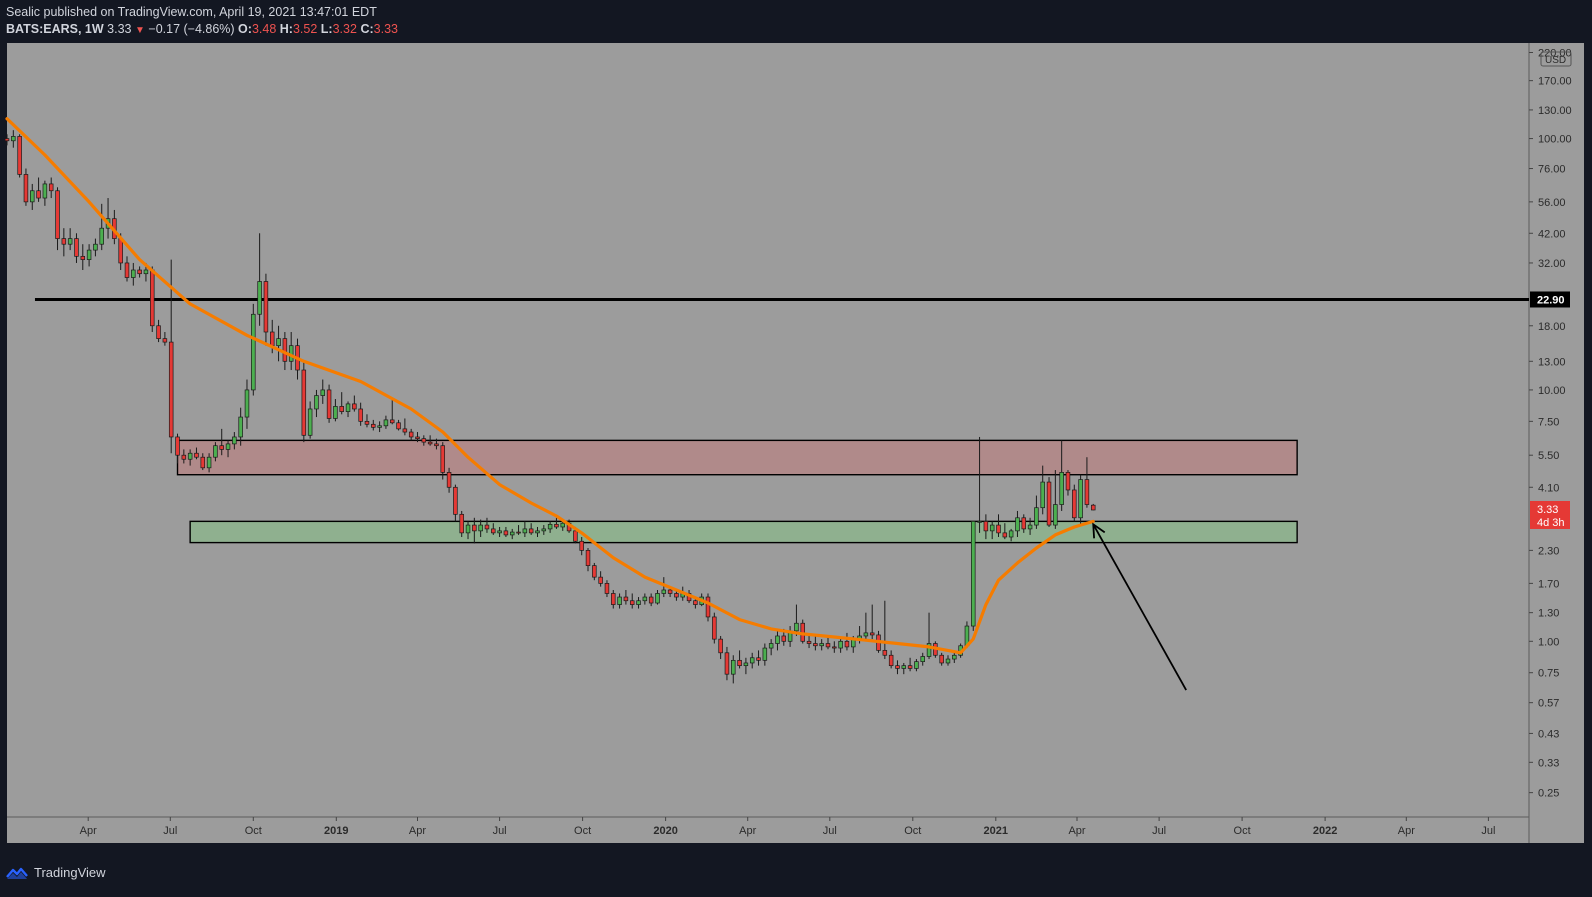 The width and height of the screenshot is (1592, 897). What do you see at coordinates (1548, 734) in the screenshot?
I see `y-tick-label: 0.43` at bounding box center [1548, 734].